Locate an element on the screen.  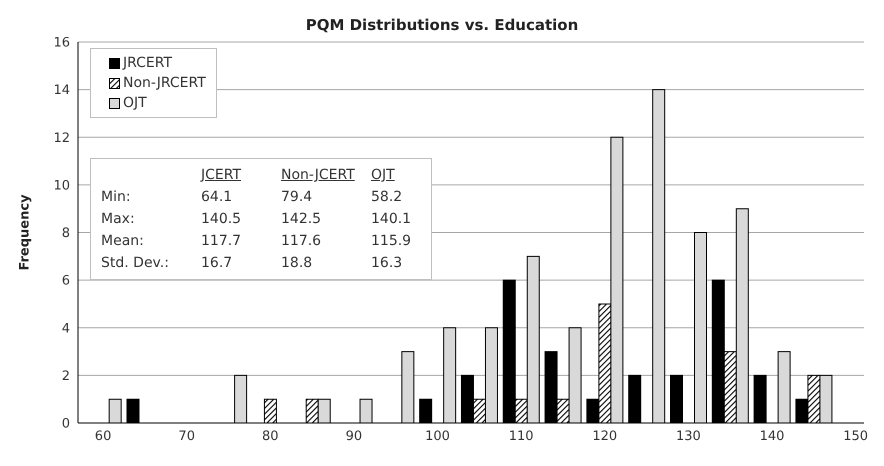
annotation: Mean: is located at coordinates (123, 241).